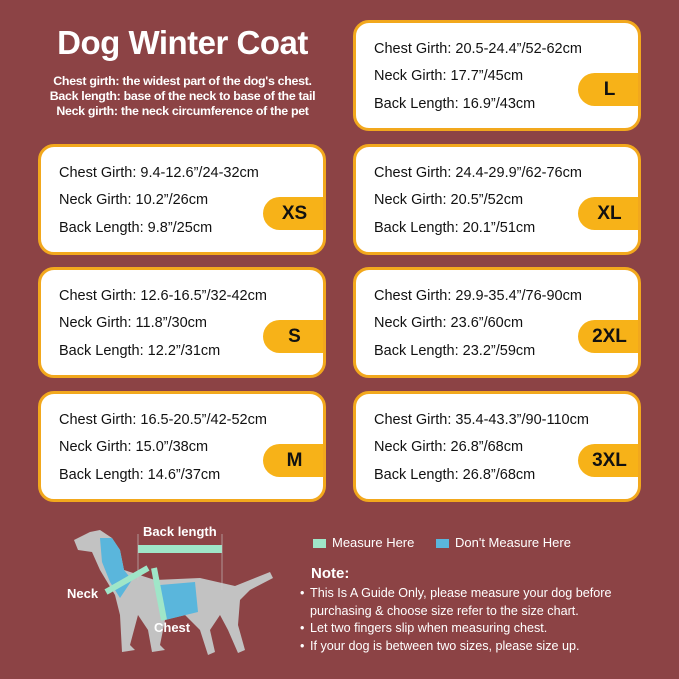  What do you see at coordinates (134, 447) in the screenshot?
I see `neck-girth: Neck Girth: 15.0”/38cm` at bounding box center [134, 447].